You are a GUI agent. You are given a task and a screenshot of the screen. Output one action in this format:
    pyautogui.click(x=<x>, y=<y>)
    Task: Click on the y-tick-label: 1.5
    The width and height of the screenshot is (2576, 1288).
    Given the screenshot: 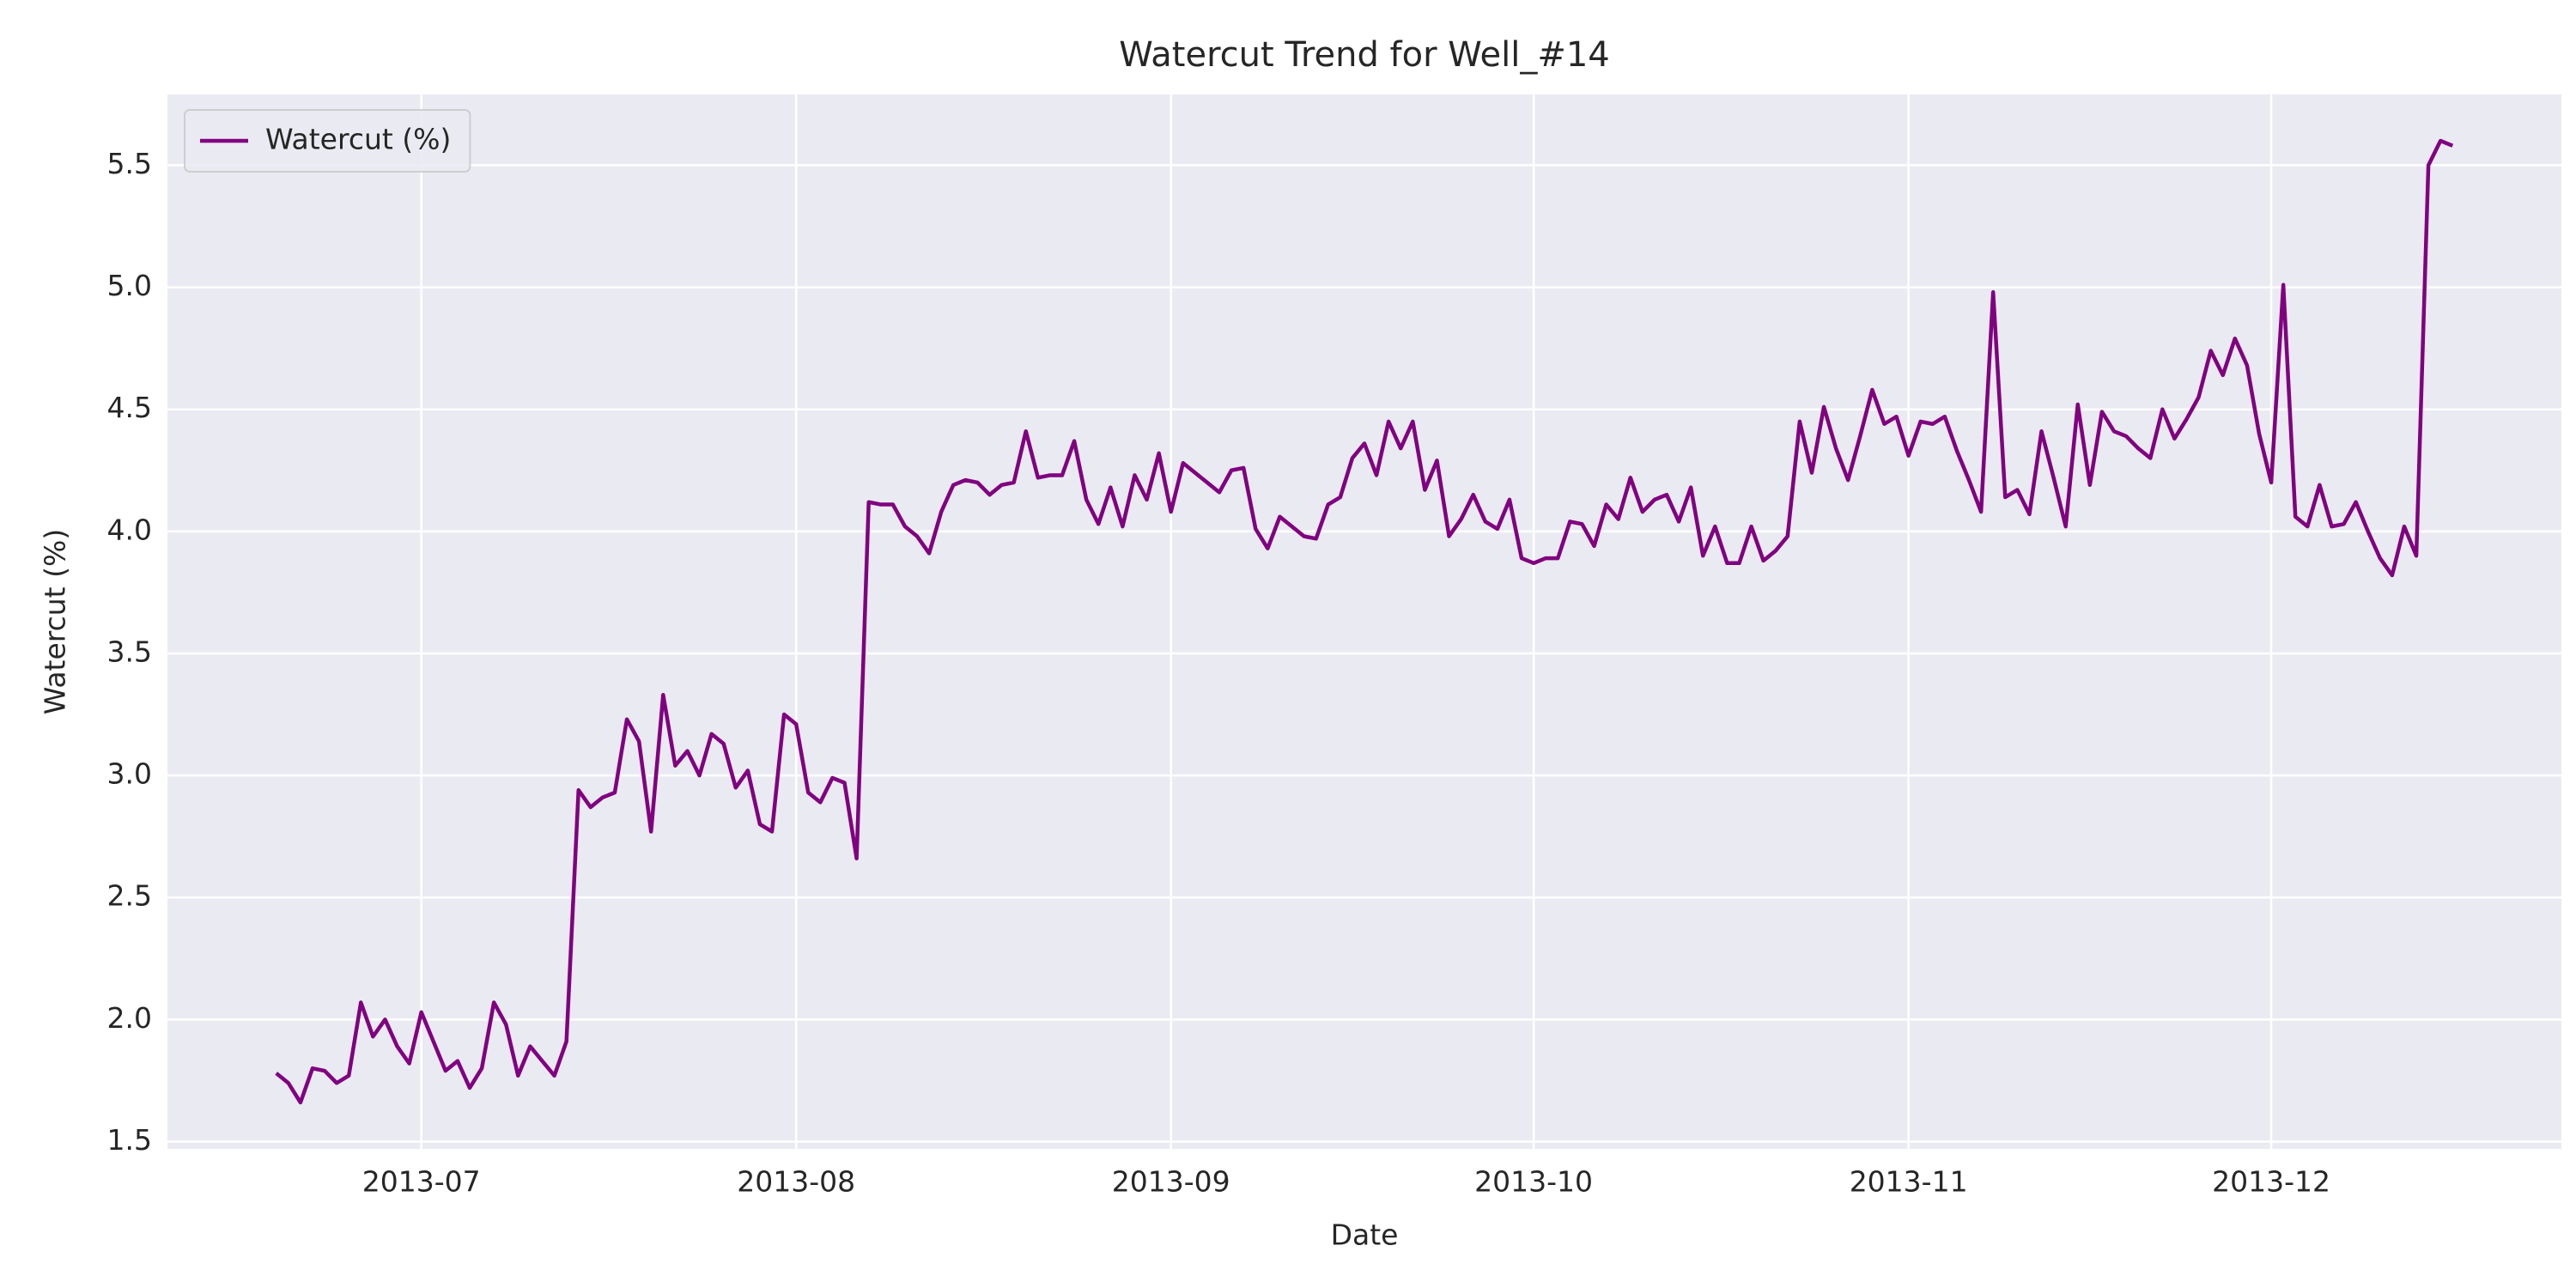 What is the action you would take?
    pyautogui.click(x=129, y=1140)
    